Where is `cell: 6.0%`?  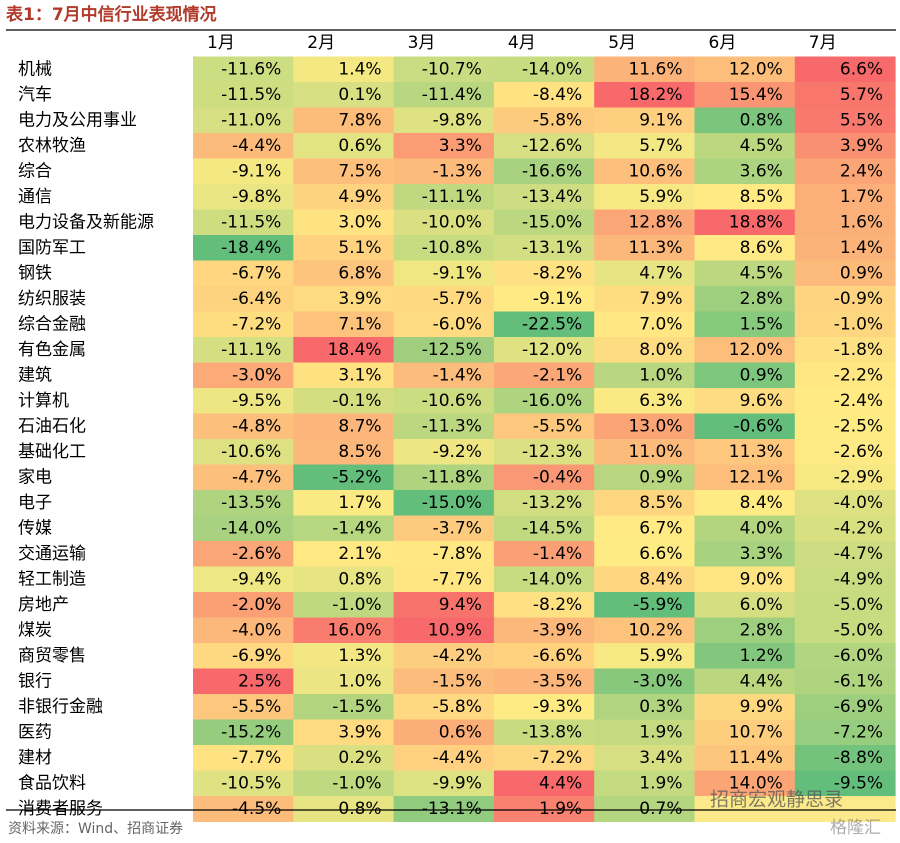 cell: 6.0% is located at coordinates (761, 605).